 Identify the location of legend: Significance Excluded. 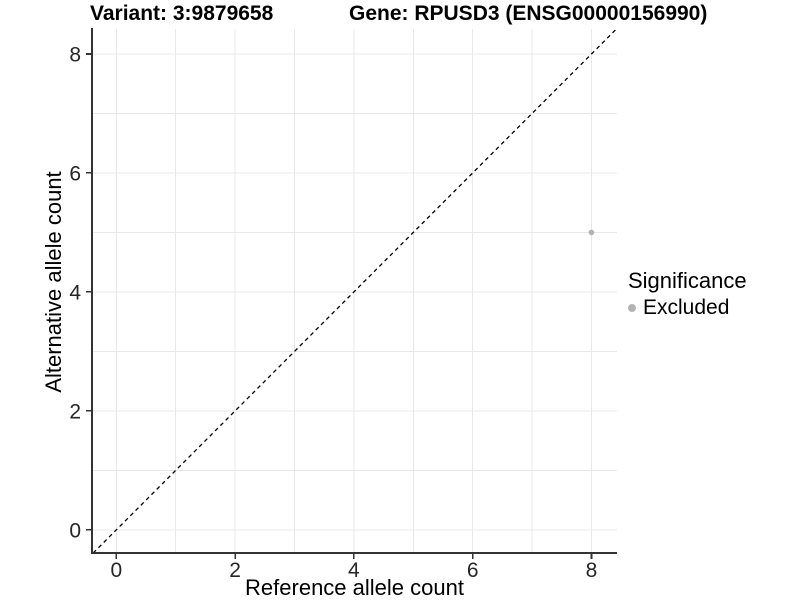
(687, 294).